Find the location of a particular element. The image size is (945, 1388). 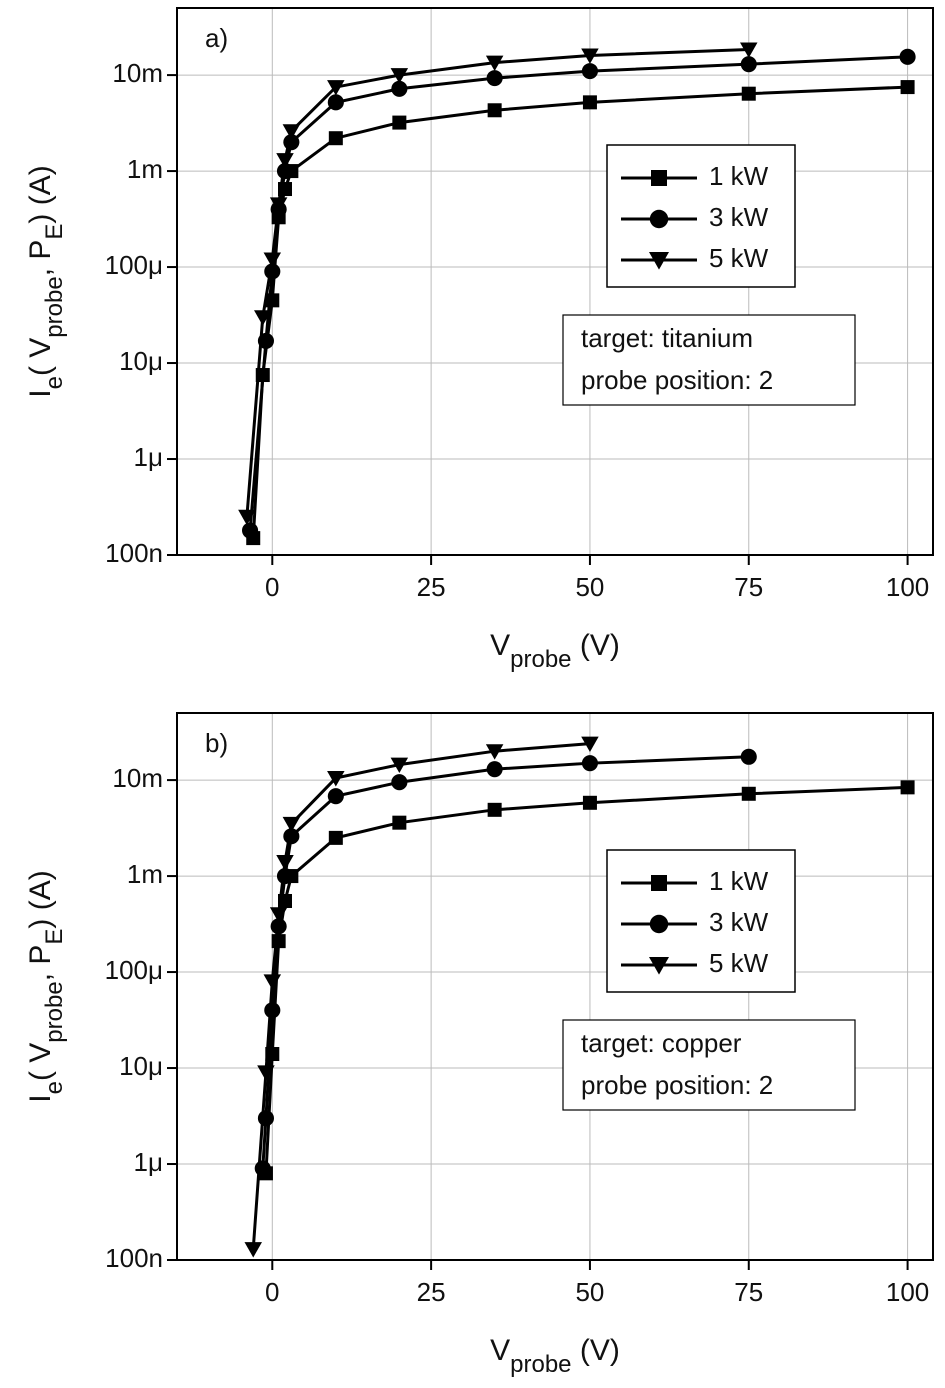

legend-box is located at coordinates (701, 921).